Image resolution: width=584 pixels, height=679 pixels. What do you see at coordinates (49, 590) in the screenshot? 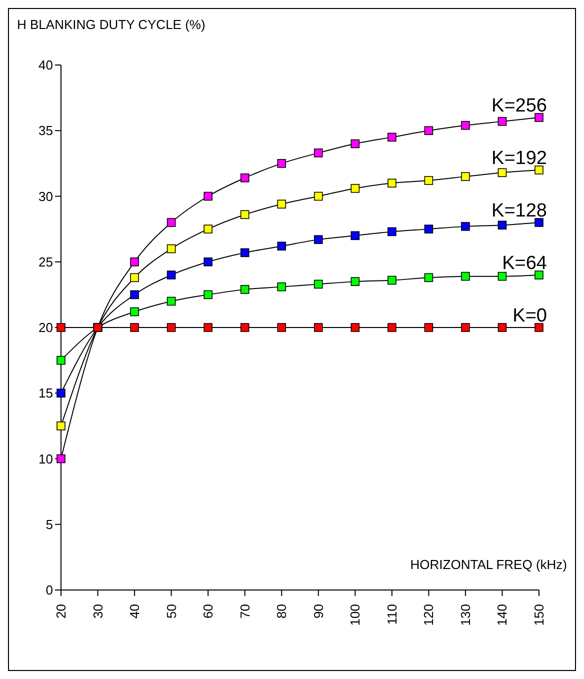
I see `y-tick-label: 0` at bounding box center [49, 590].